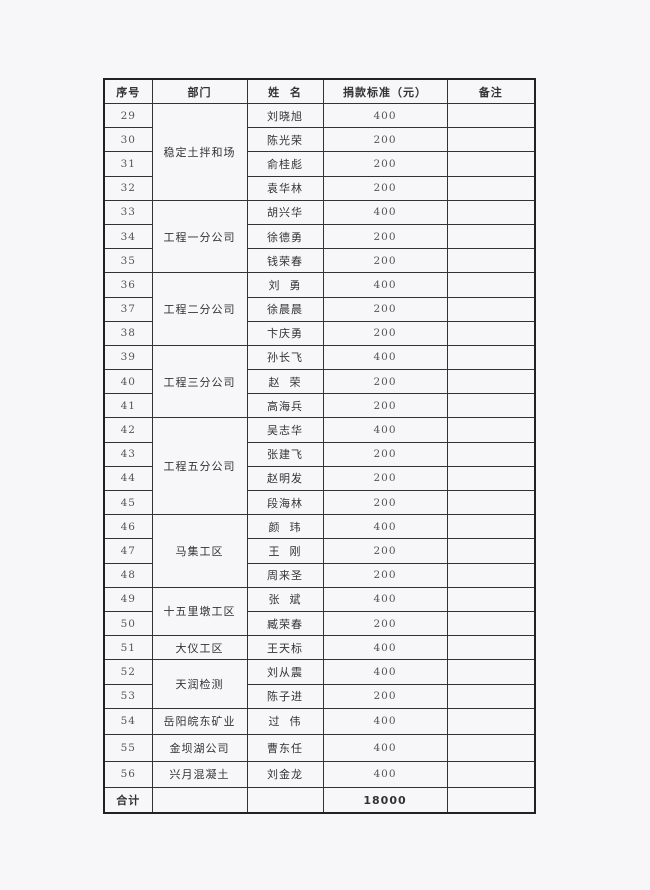 The width and height of the screenshot is (650, 890). What do you see at coordinates (199, 309) in the screenshot?
I see `department-cell: 工程二分公司` at bounding box center [199, 309].